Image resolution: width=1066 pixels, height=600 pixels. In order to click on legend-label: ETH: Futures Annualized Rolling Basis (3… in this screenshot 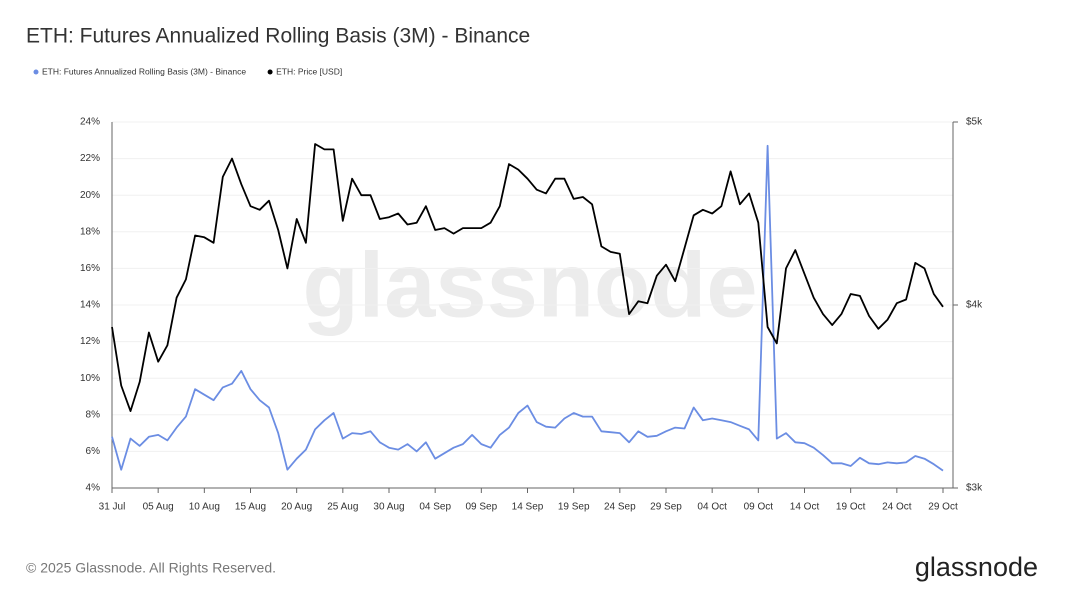, I will do `click(144, 71)`.